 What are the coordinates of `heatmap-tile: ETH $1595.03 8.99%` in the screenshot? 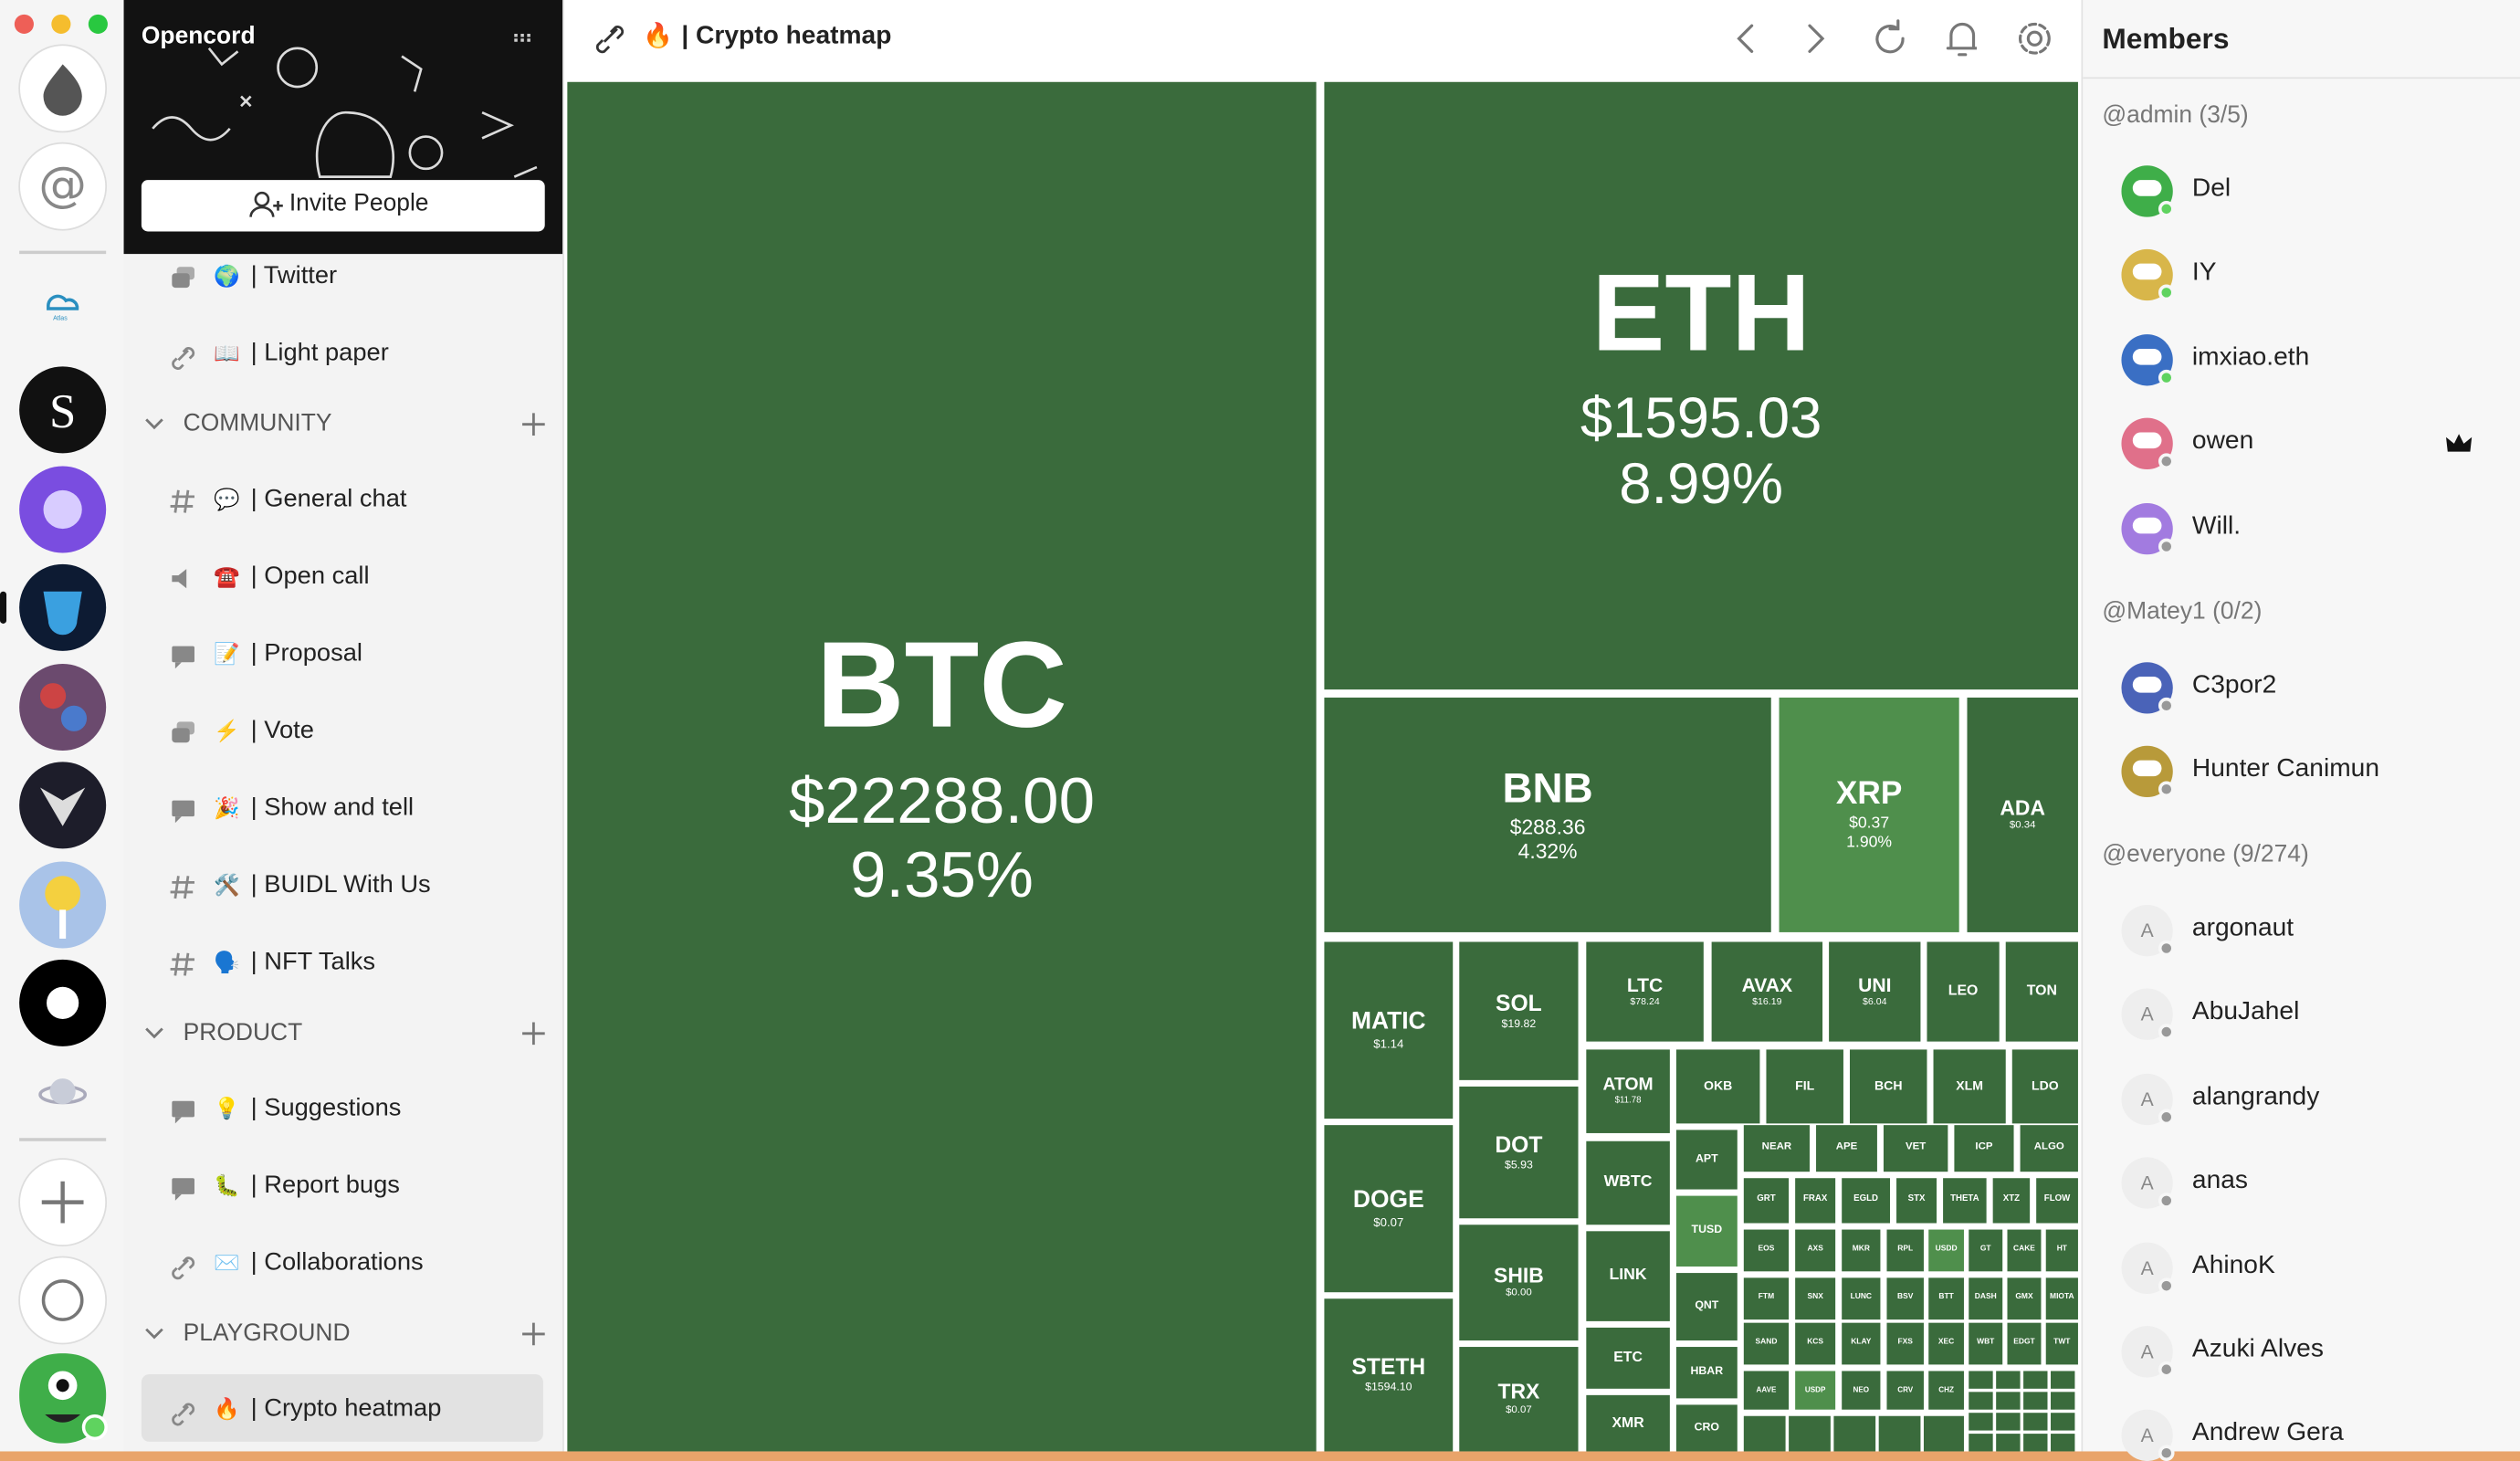 It's located at (1701, 385).